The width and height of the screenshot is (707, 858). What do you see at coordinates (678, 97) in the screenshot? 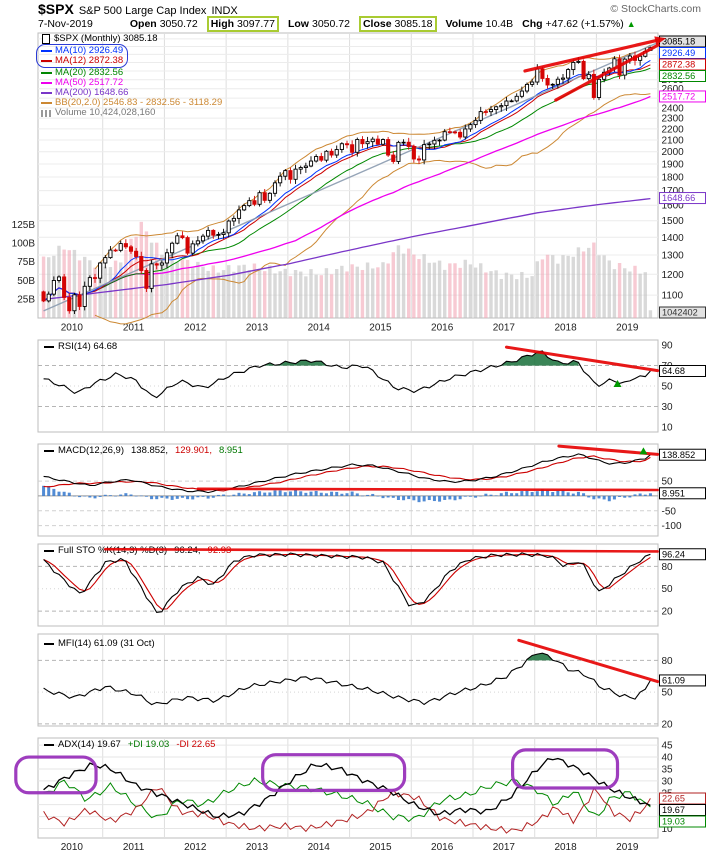
I see `svg-text: 2517.72` at bounding box center [678, 97].